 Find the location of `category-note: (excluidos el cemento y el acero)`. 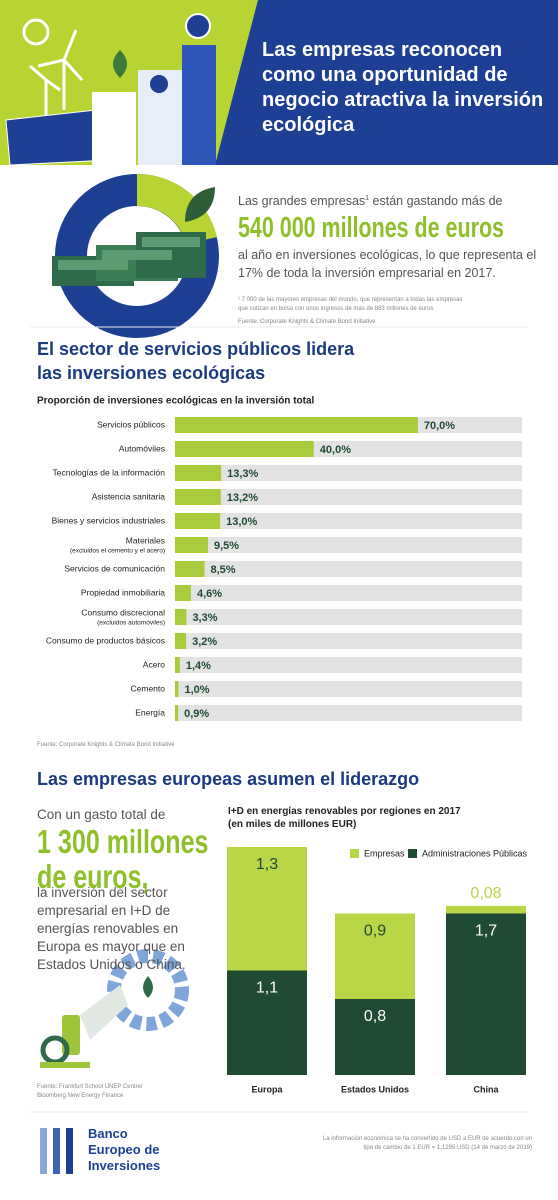

category-note: (excluidos el cemento y el acero) is located at coordinates (117, 551).